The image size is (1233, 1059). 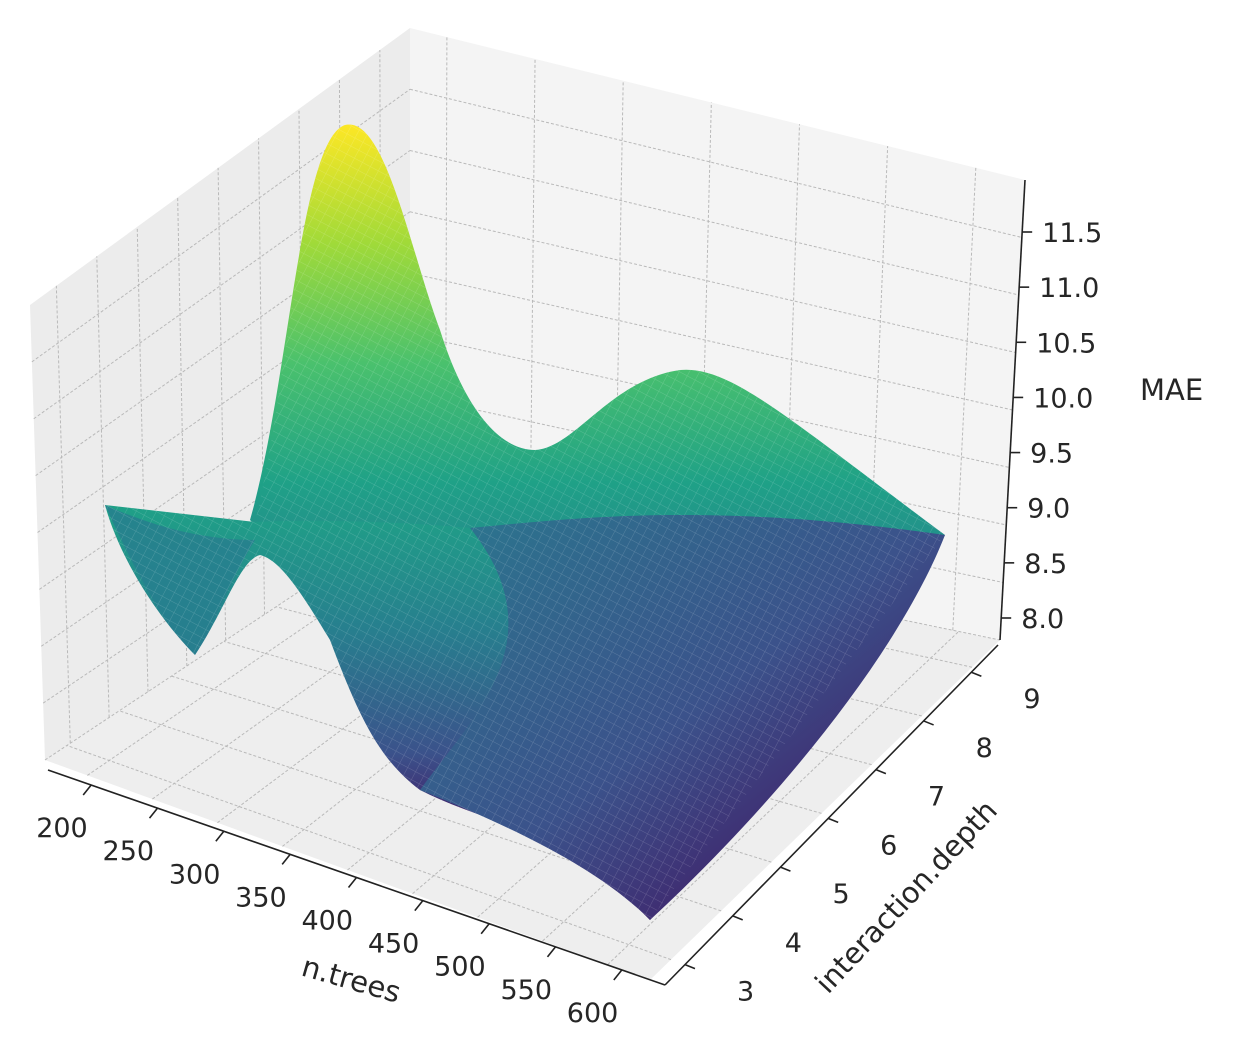 I want to click on y-tick-label: 7, so click(x=936, y=797).